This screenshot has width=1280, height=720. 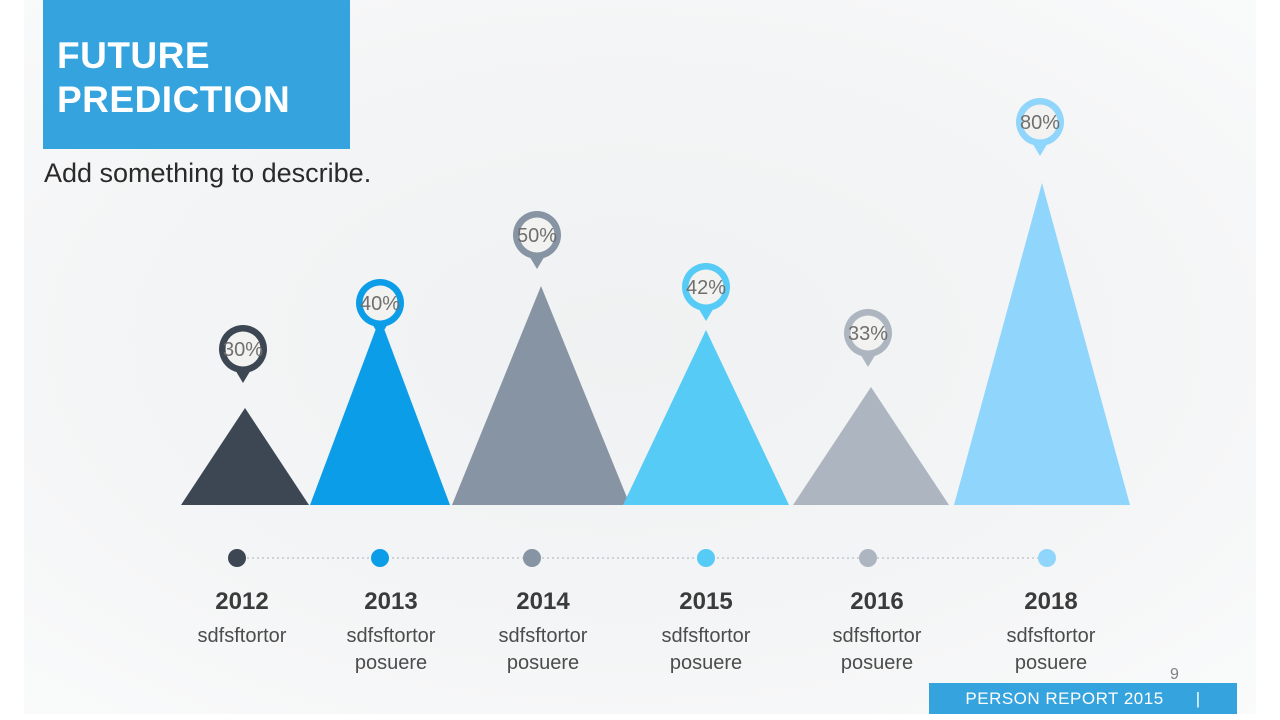 I want to click on pin-value-2014: 50%, so click(x=537, y=236).